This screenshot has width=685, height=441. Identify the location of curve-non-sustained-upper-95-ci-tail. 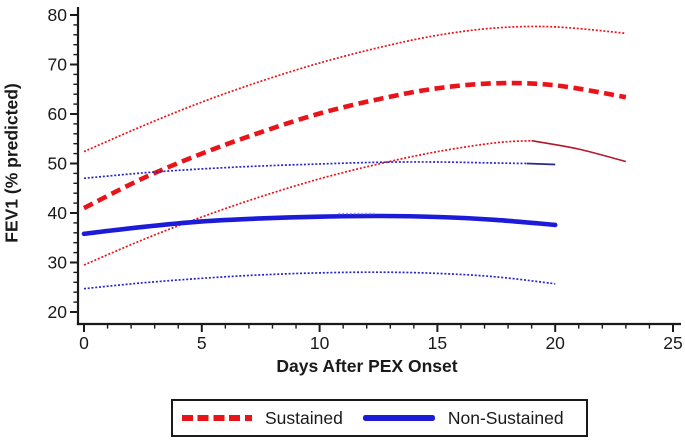
(541, 164).